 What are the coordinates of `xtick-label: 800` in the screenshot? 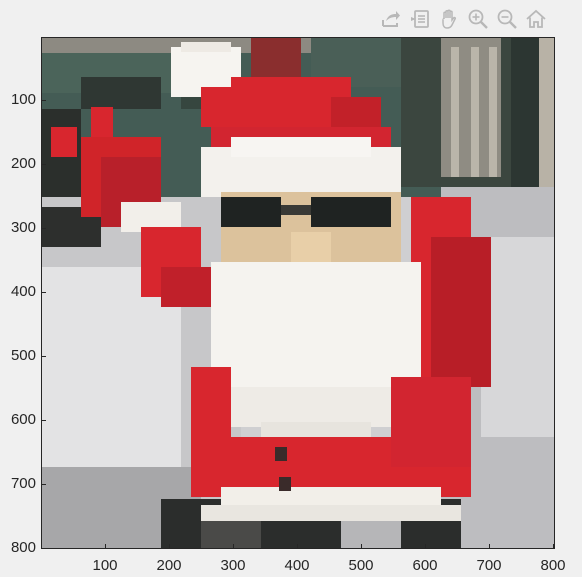 It's located at (553, 565).